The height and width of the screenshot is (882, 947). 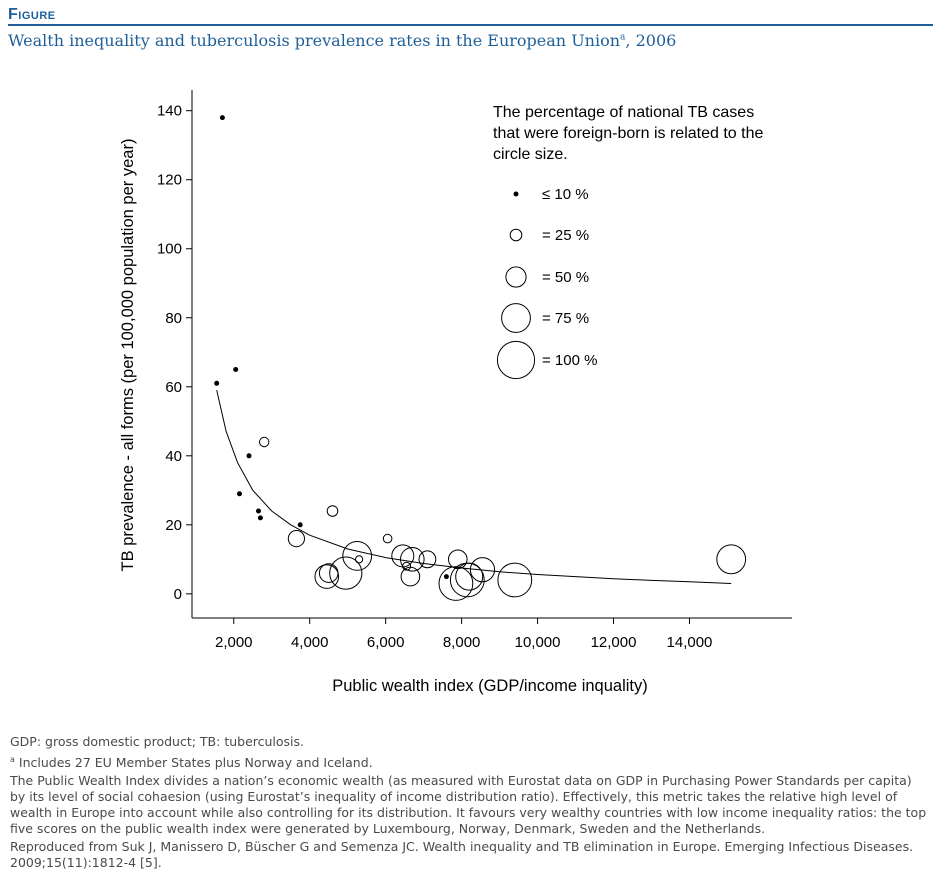 What do you see at coordinates (569, 360) in the screenshot?
I see `legend-label: = 100 %` at bounding box center [569, 360].